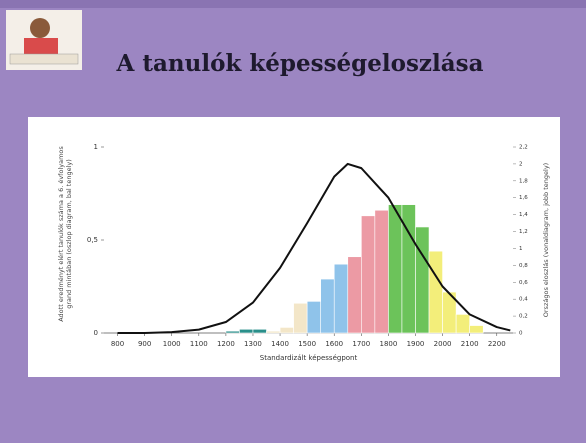 The image size is (586, 443). What do you see at coordinates (117, 344) in the screenshot?
I see `x-tick-label: 800` at bounding box center [117, 344].